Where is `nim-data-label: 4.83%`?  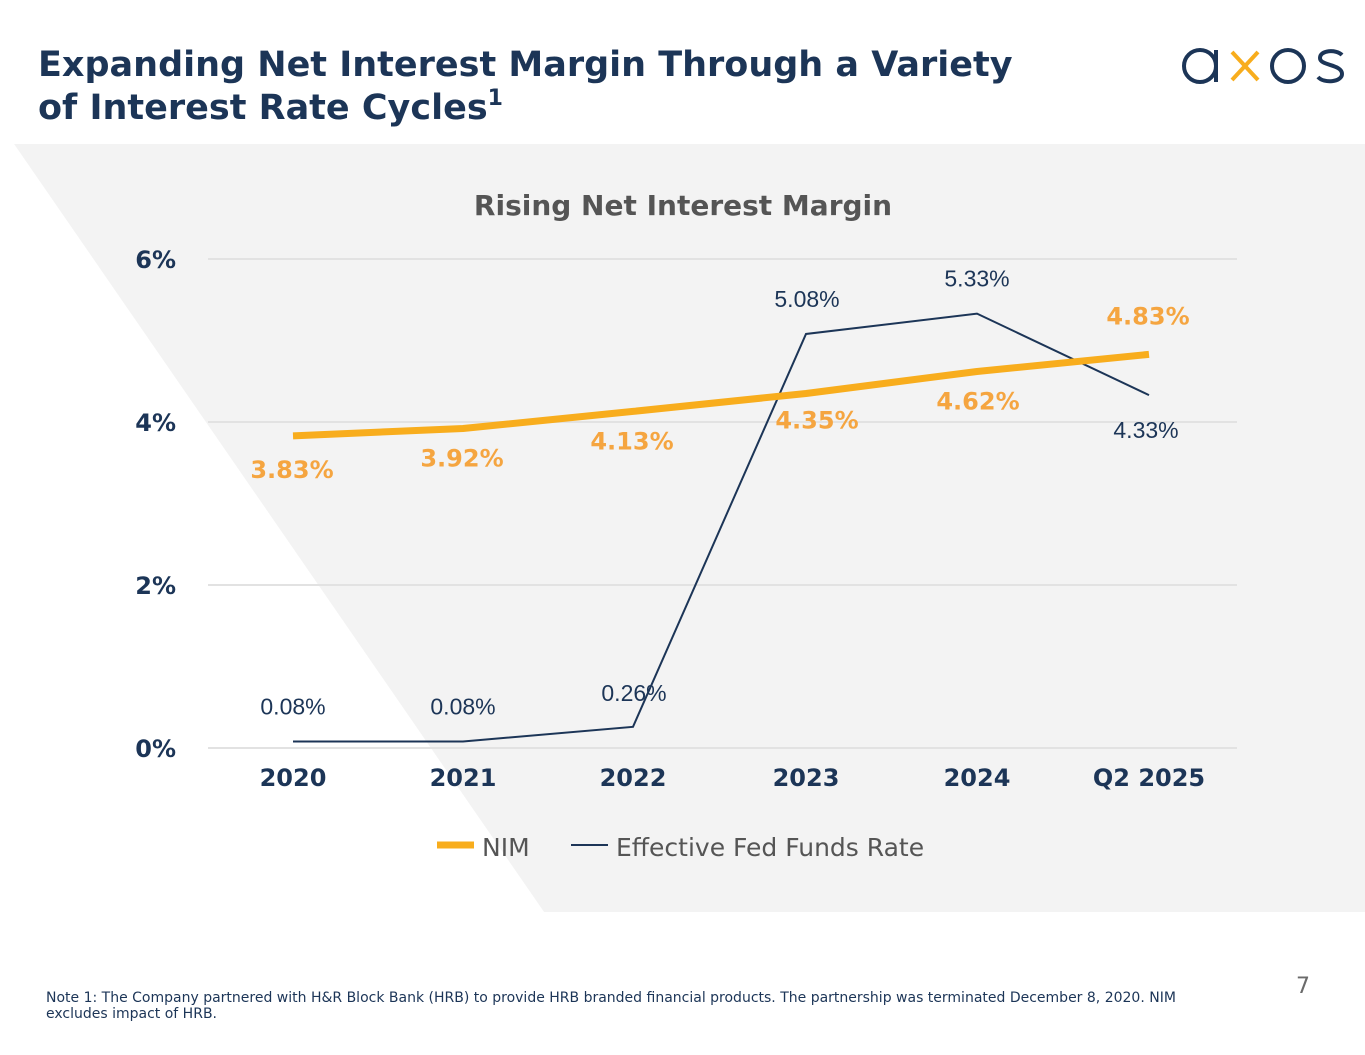
nim-data-label: 4.83% is located at coordinates (1147, 316).